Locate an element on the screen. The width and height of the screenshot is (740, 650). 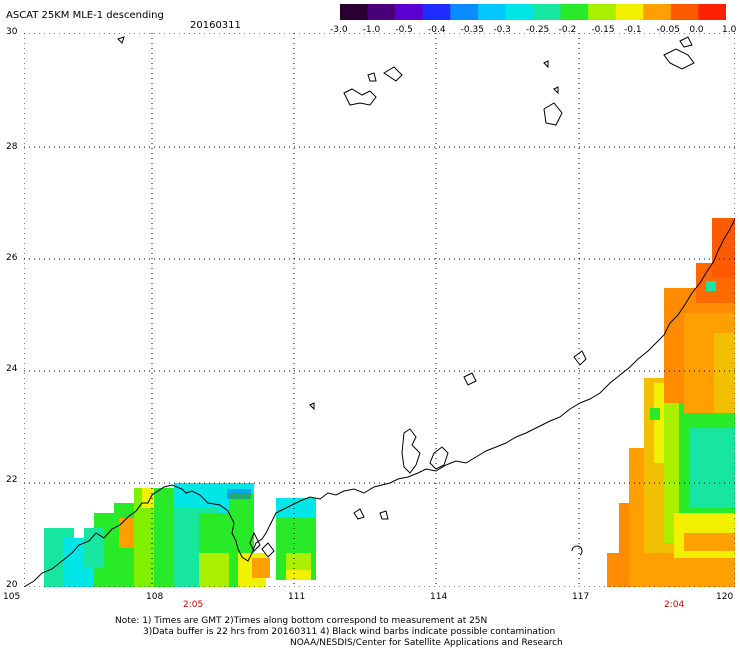
color-scale-bar is located at coordinates (533, 12).